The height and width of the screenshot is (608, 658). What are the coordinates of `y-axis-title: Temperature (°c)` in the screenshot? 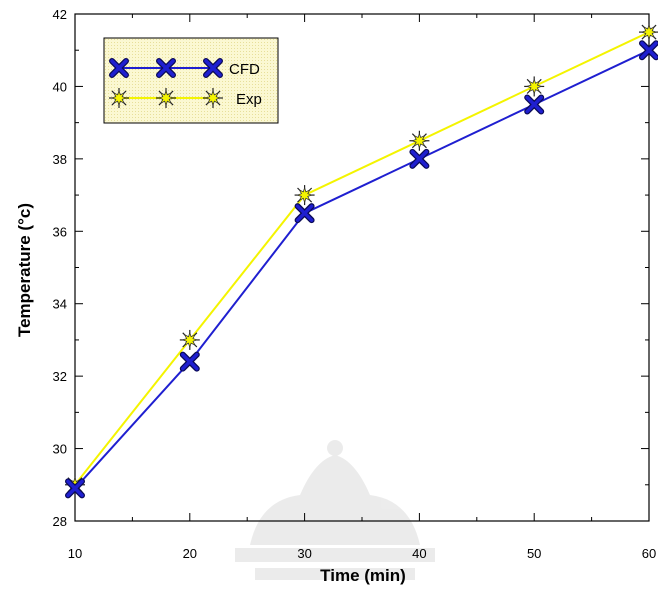 It's located at (24, 270).